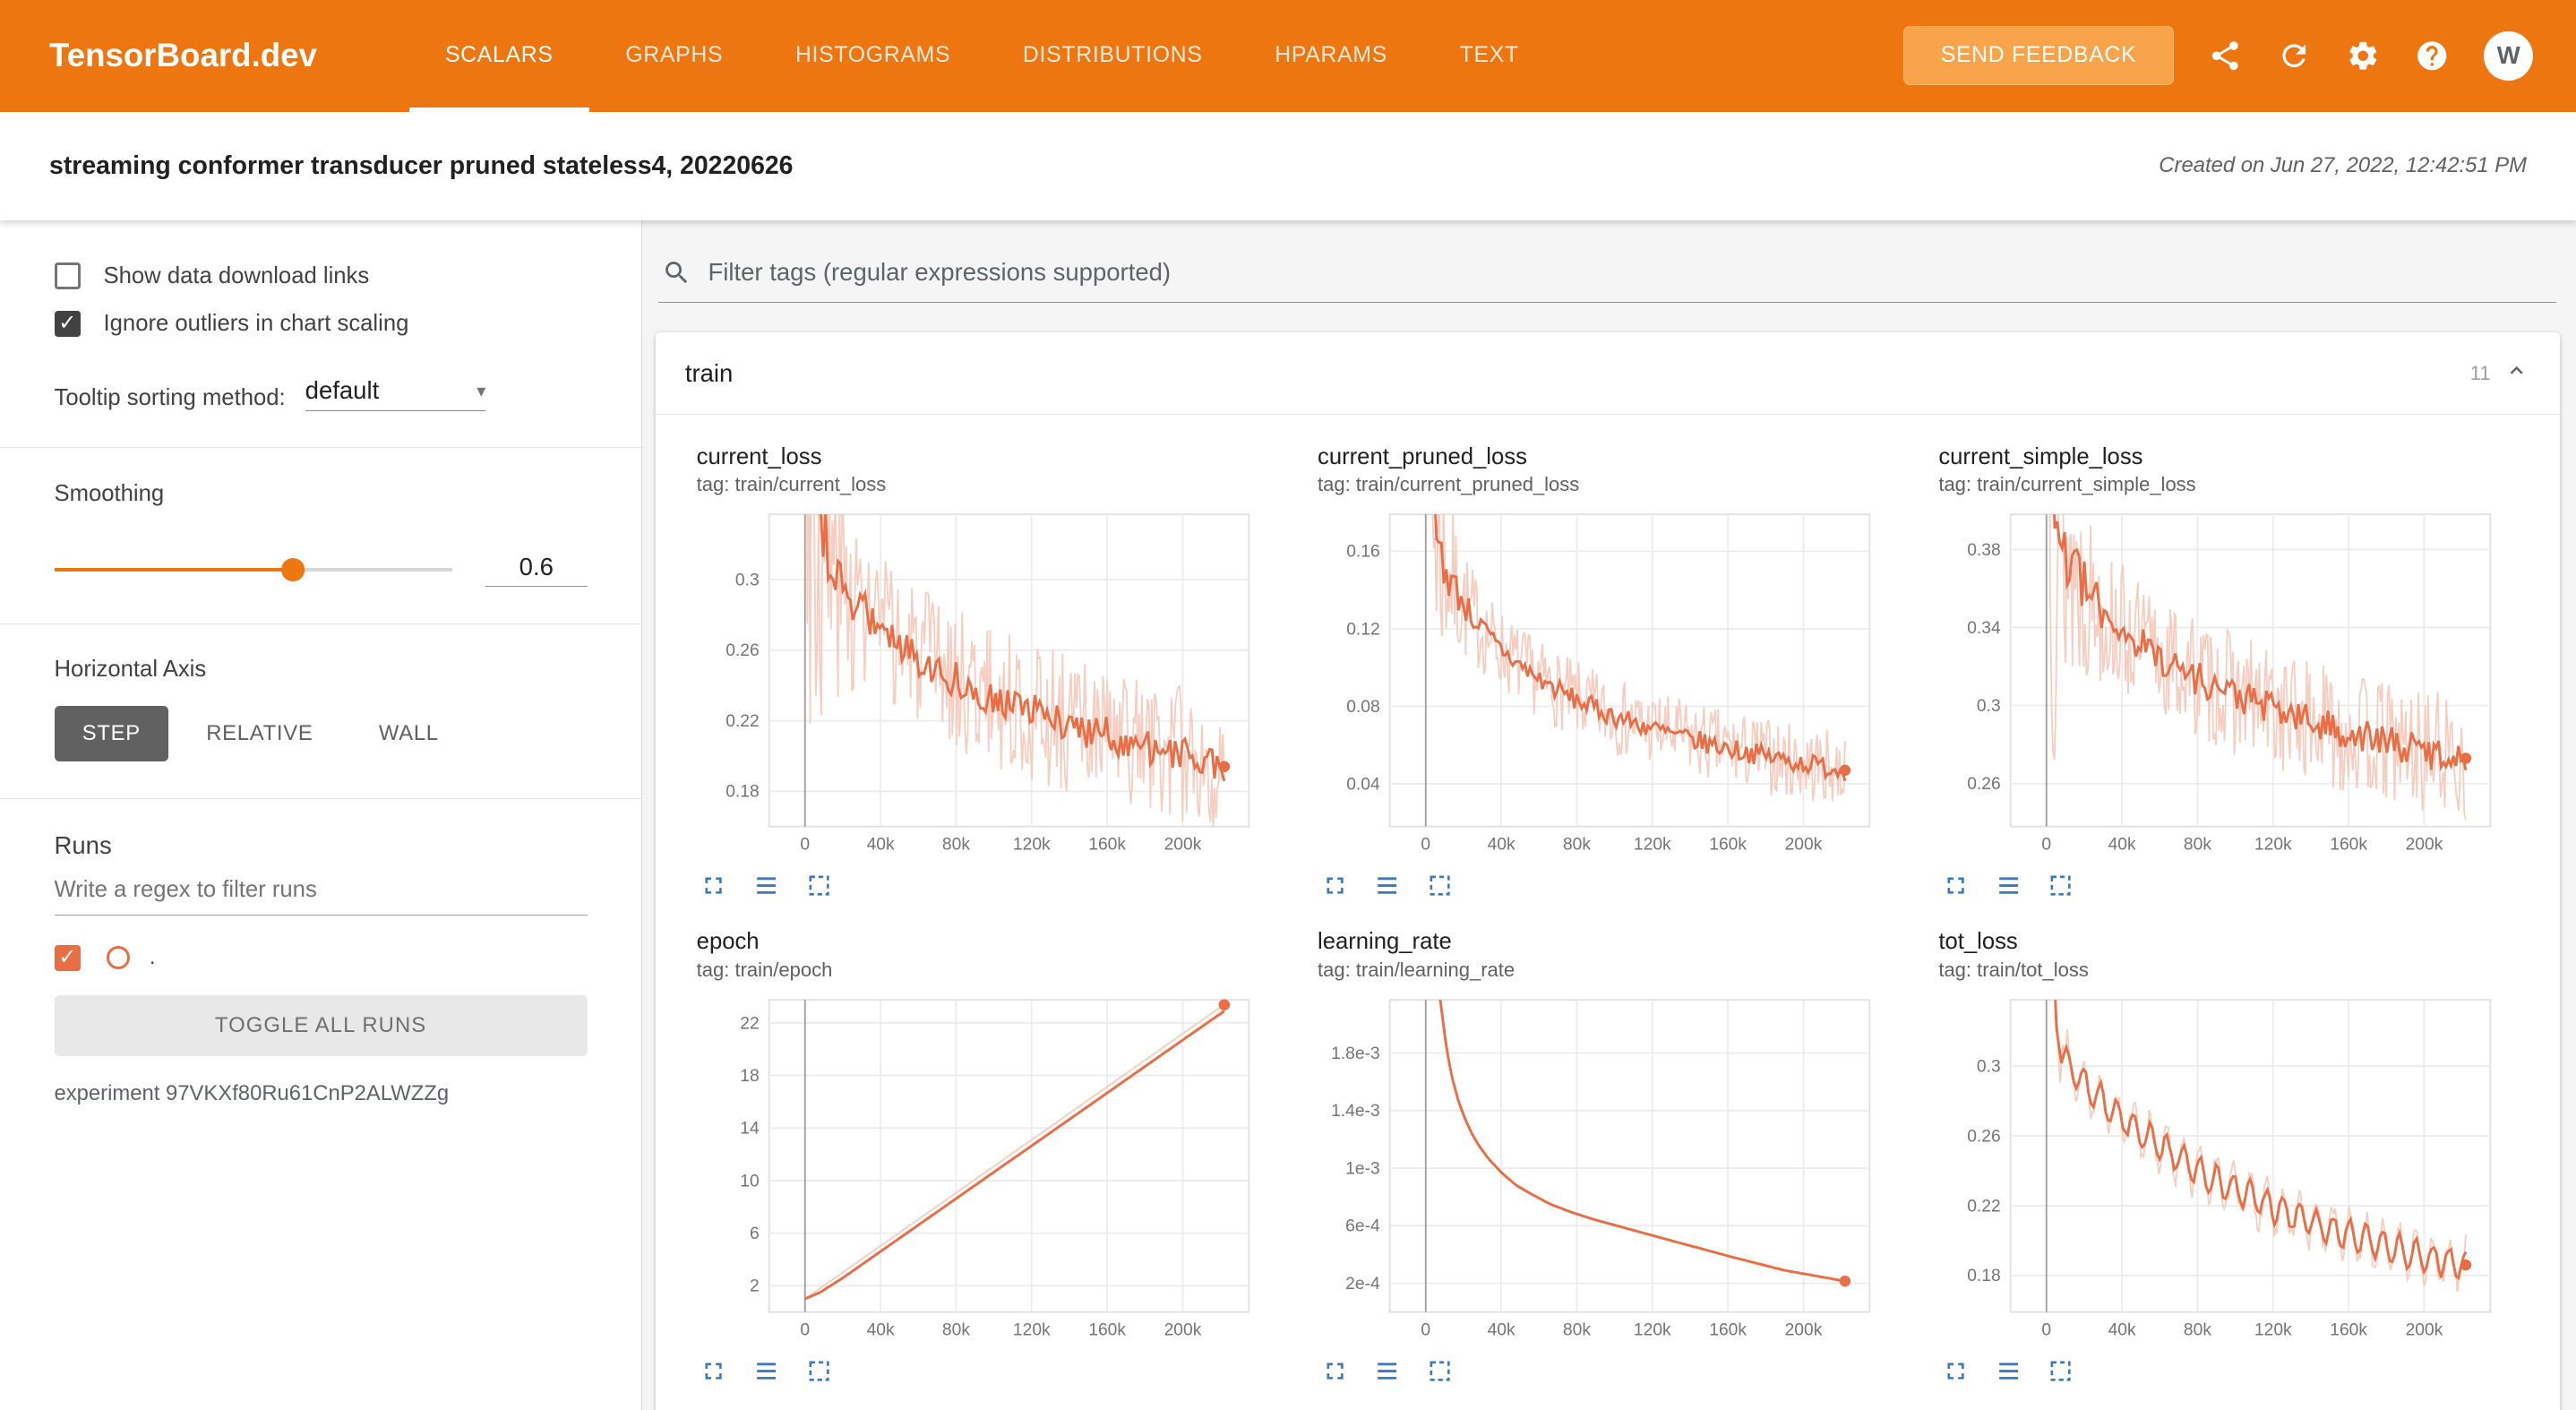 The image size is (2576, 1410). Describe the element at coordinates (1489, 55) in the screenshot. I see `tab-text: TEXT` at that location.